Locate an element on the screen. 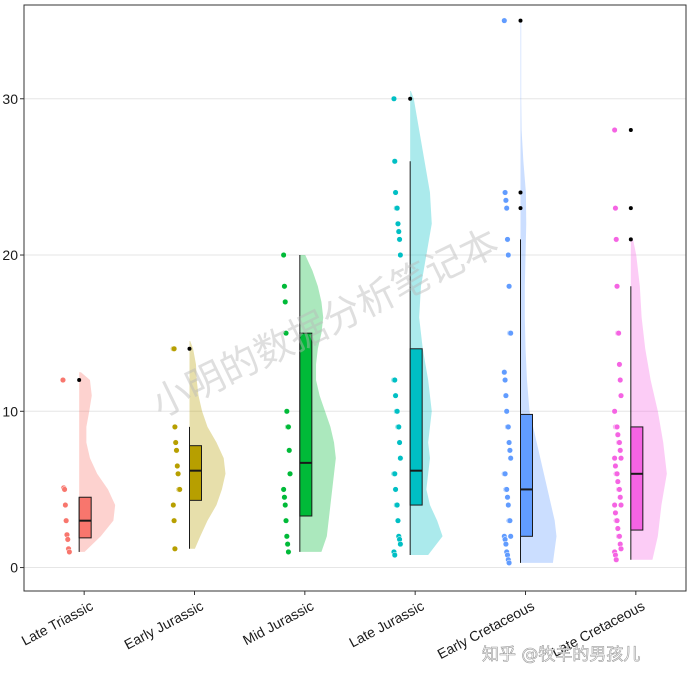  box-early-jurassic is located at coordinates (195, 473).